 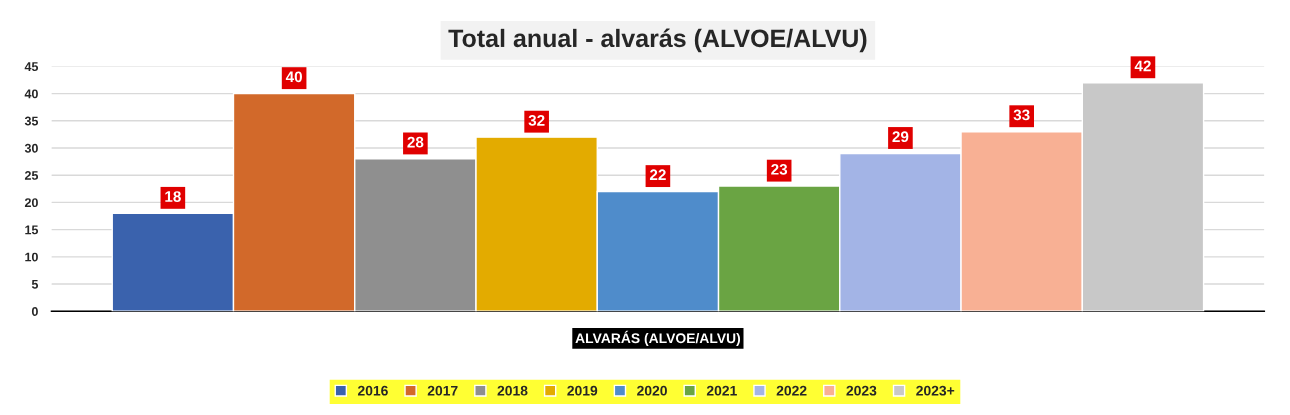 What do you see at coordinates (779, 169) in the screenshot?
I see `data-label: 23` at bounding box center [779, 169].